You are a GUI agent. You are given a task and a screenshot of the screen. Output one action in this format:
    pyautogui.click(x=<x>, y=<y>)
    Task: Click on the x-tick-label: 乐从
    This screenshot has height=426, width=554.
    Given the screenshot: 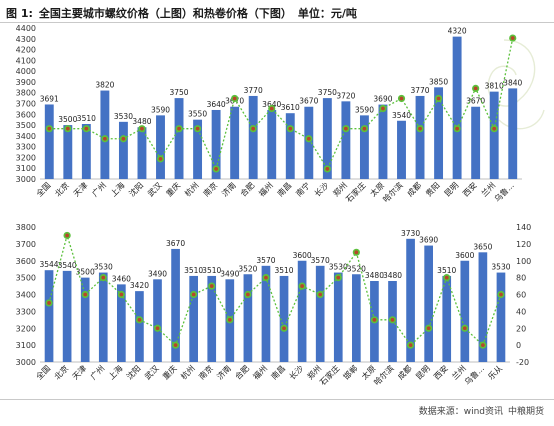 What is the action you would take?
    pyautogui.click(x=495, y=372)
    